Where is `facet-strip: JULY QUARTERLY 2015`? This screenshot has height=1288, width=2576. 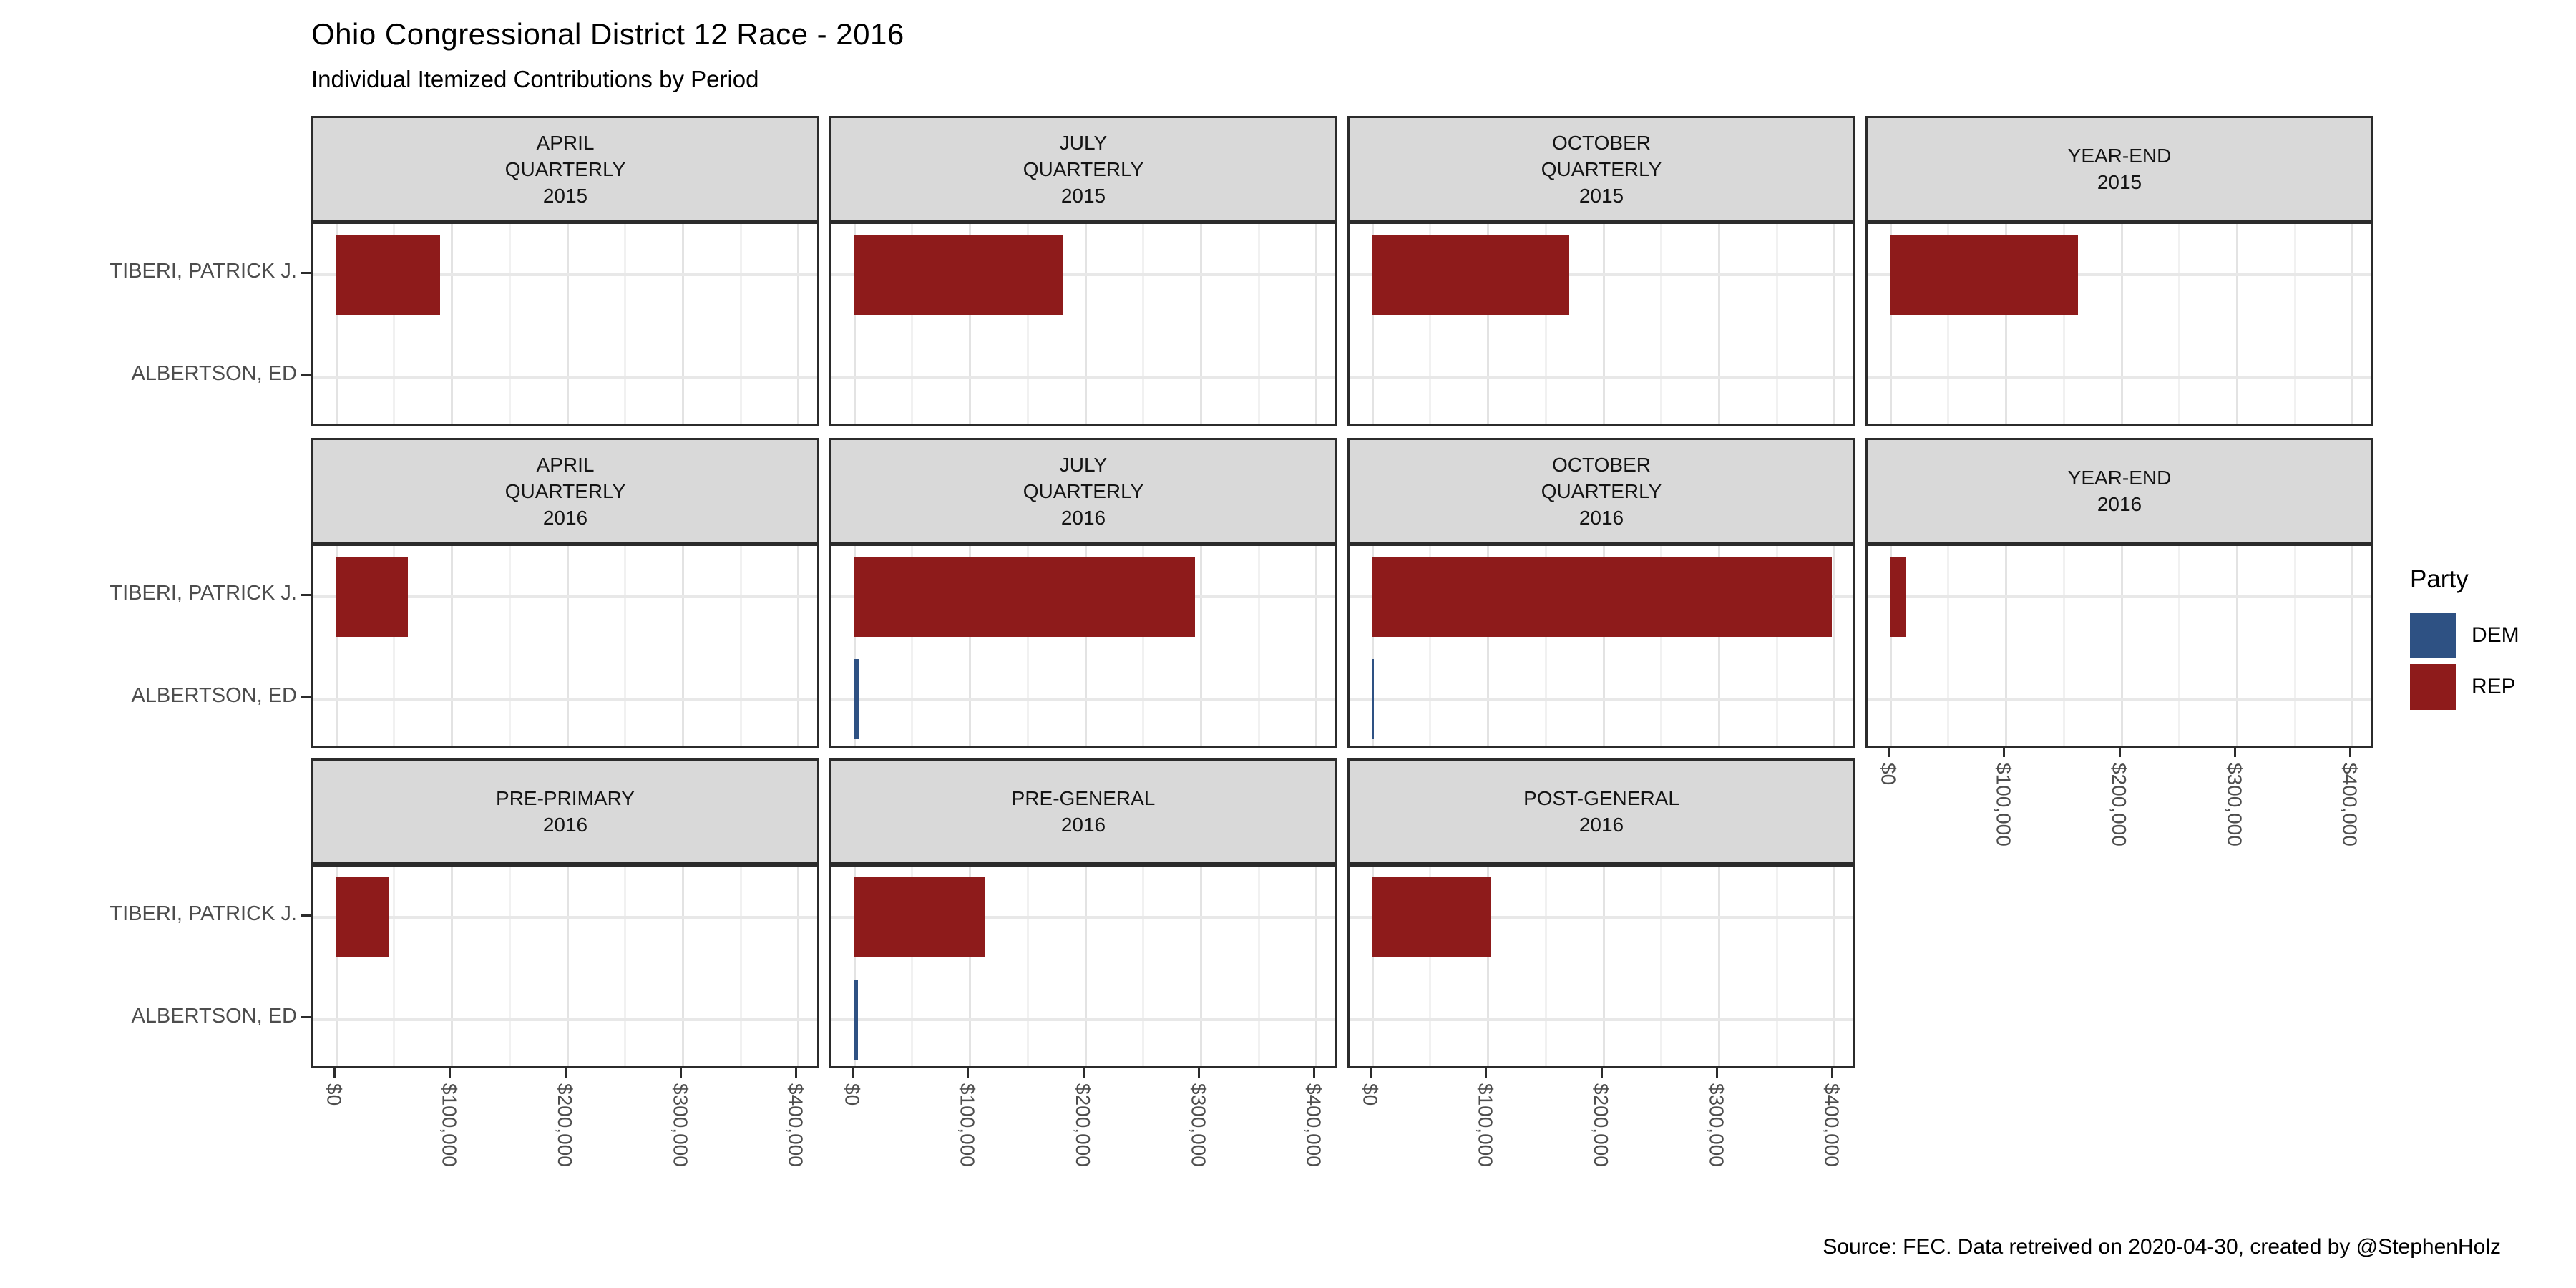
facet-strip: JULY QUARTERLY 2015 is located at coordinates (1083, 169).